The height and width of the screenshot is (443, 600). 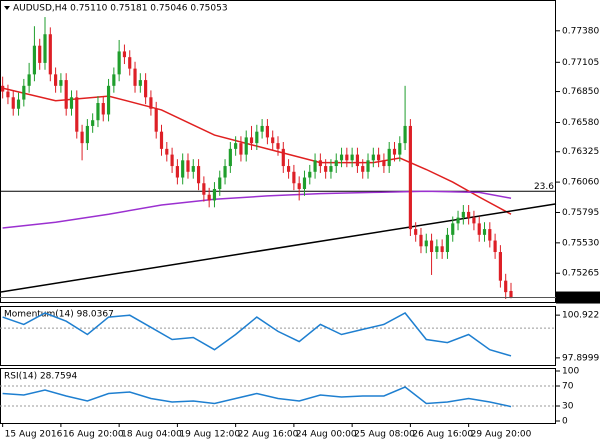 What do you see at coordinates (580, 358) in the screenshot?
I see `y-tick-label: 97.8999` at bounding box center [580, 358].